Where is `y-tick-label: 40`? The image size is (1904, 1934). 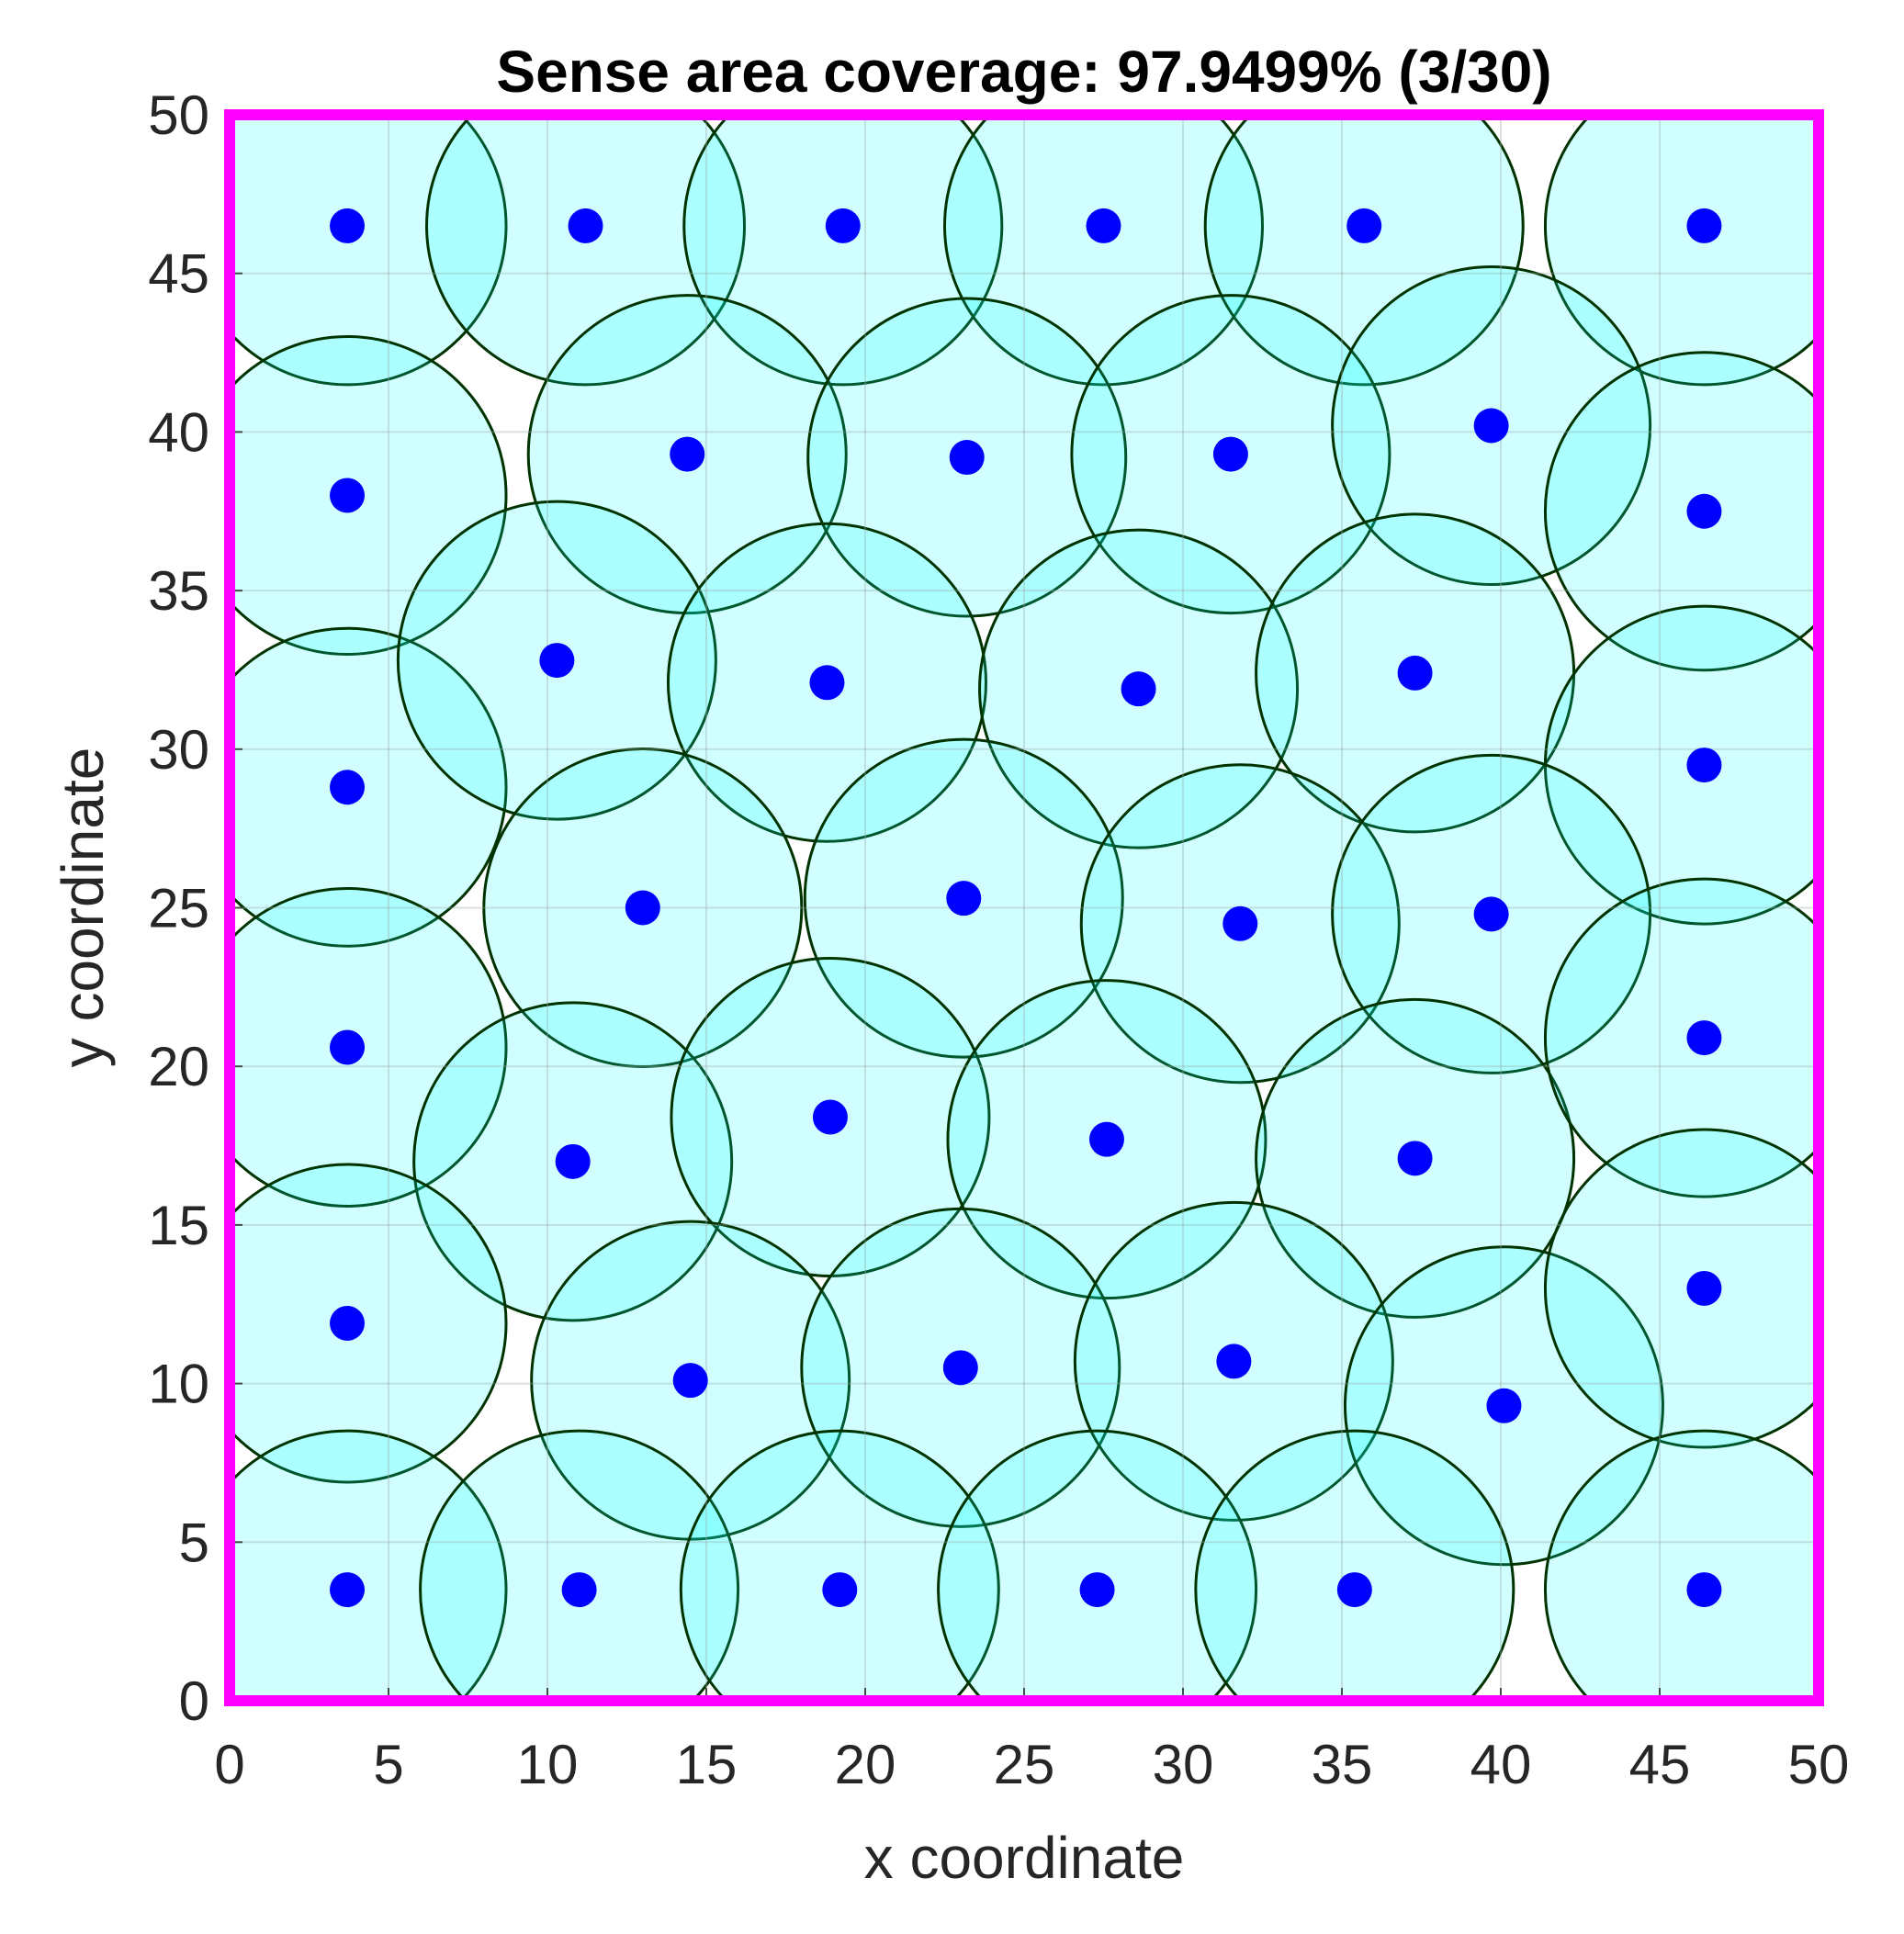
y-tick-label: 40 is located at coordinates (178, 432).